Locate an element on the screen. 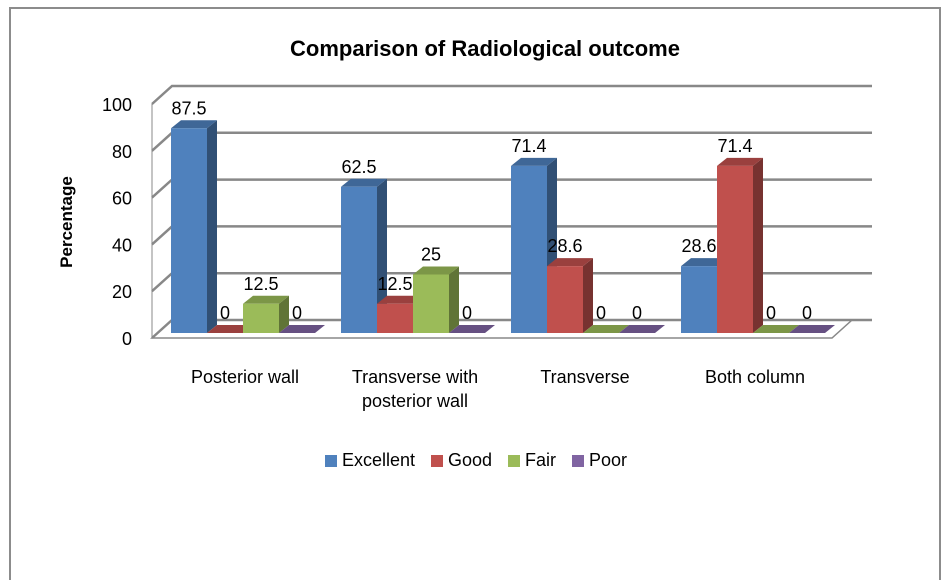 The width and height of the screenshot is (952, 580). legend-item: Poor is located at coordinates (599, 460).